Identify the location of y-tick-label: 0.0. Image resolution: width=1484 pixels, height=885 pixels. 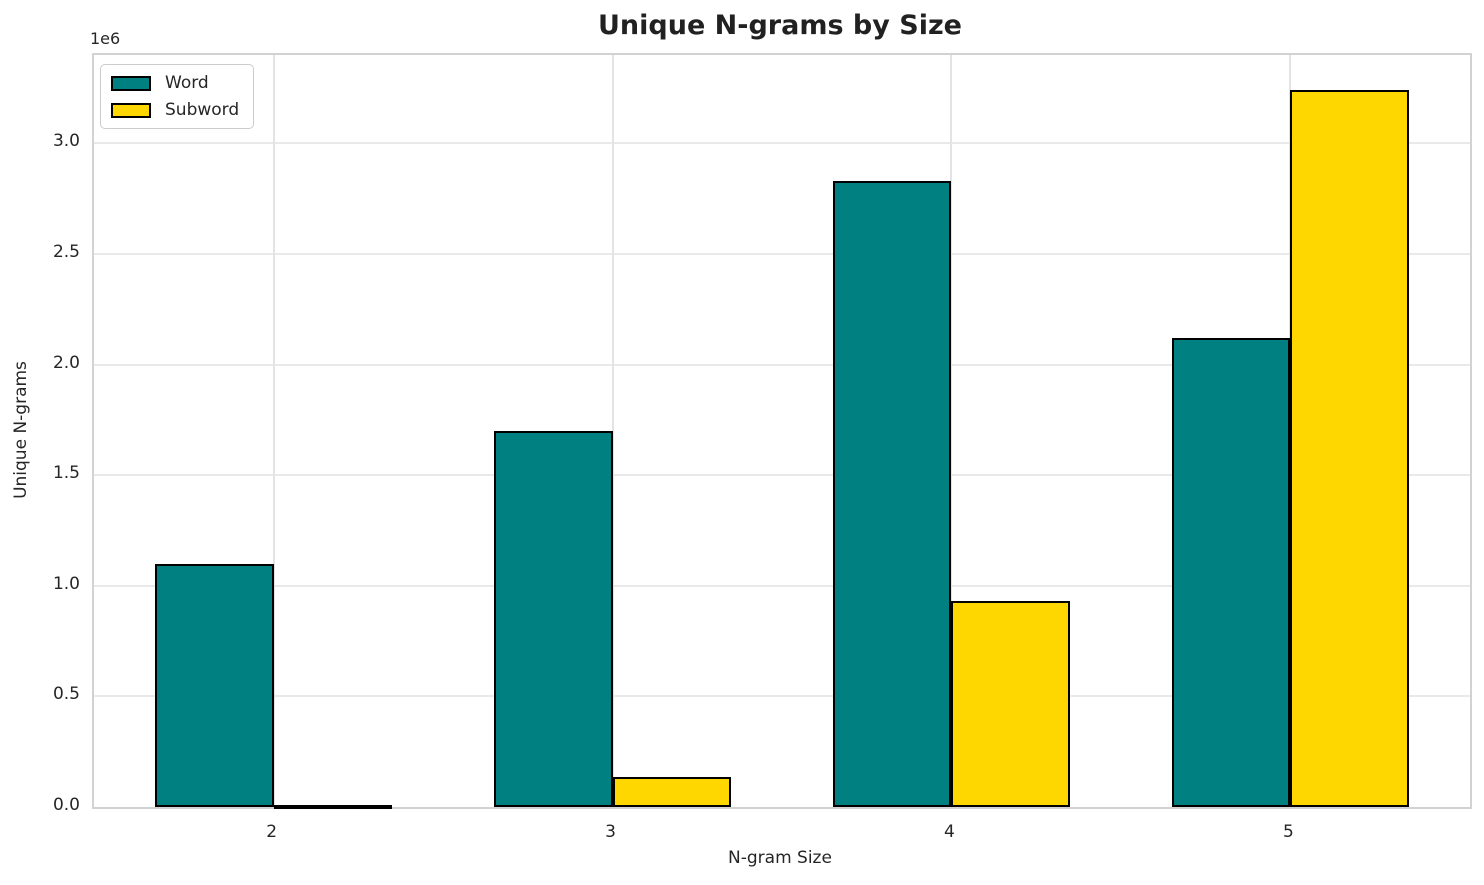
(66, 805).